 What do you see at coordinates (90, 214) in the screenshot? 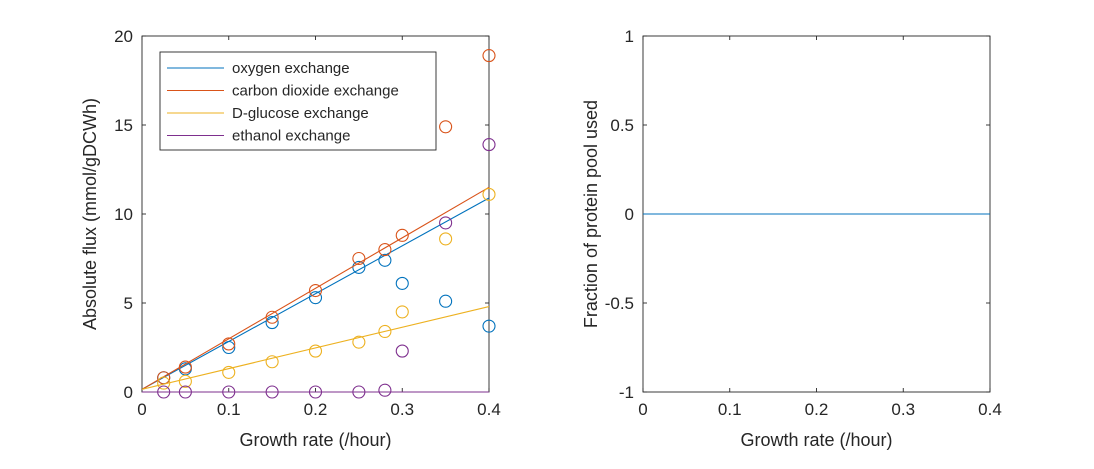
I see `y-axis-label: Absolute flux (mmol/gDCWh)` at bounding box center [90, 214].